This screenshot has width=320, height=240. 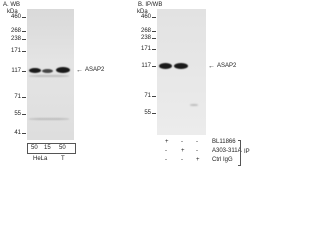 I want to click on row-label: BL11866, so click(x=224, y=142).